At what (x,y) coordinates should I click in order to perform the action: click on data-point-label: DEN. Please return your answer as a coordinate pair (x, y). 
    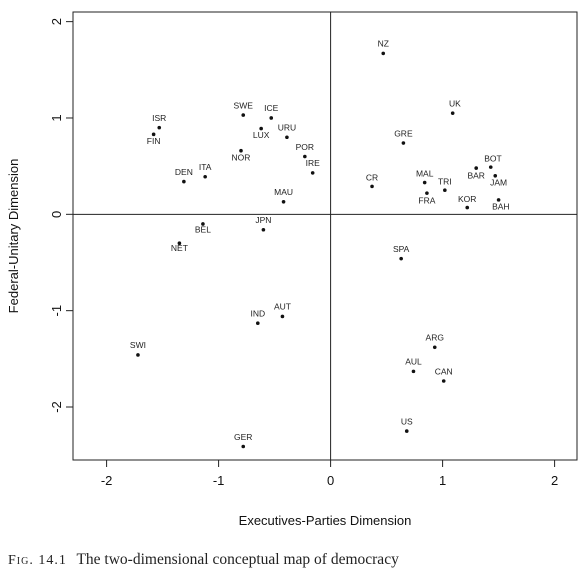
    Looking at the image, I should click on (184, 172).